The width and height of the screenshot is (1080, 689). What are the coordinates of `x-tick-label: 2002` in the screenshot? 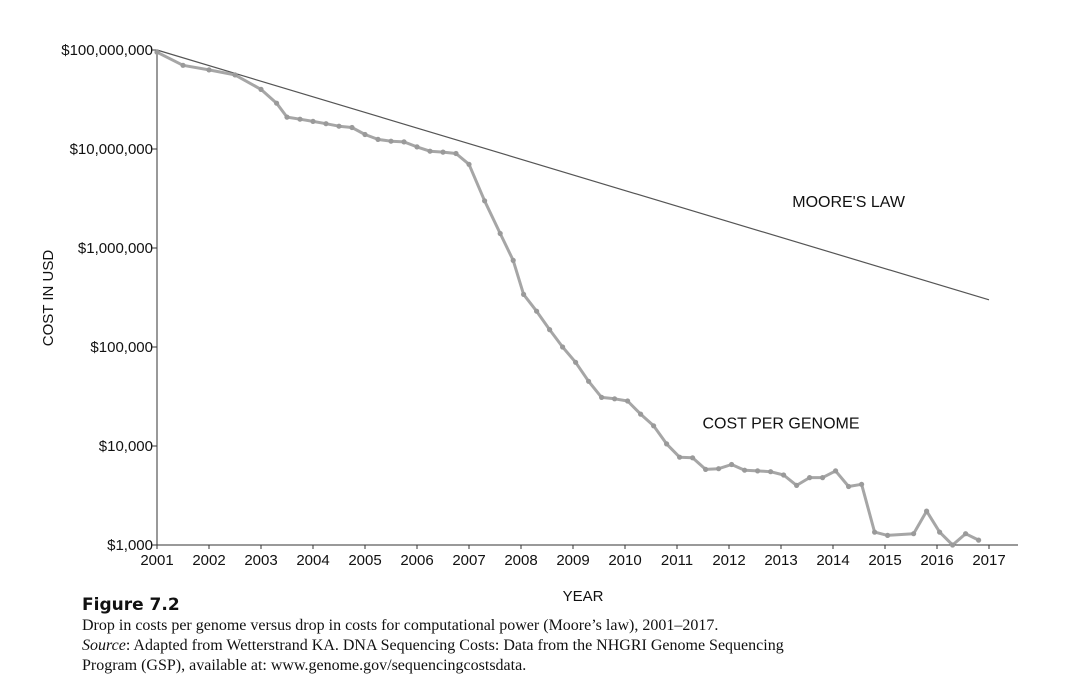 It's located at (208, 560).